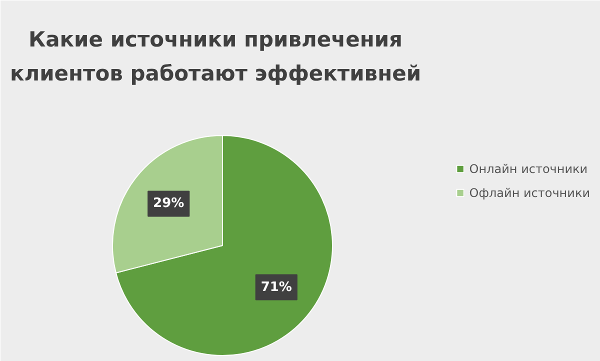 Image resolution: width=600 pixels, height=361 pixels. I want to click on data-label: 71%, so click(276, 287).